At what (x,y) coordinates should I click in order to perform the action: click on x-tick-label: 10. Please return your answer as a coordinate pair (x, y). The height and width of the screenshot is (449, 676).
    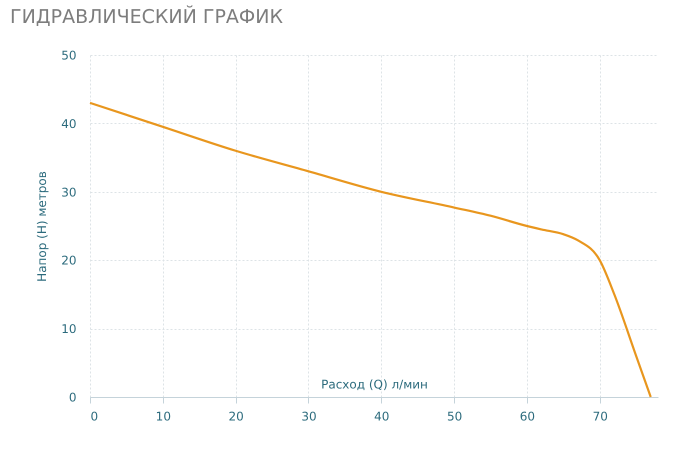
    Looking at the image, I should click on (163, 417).